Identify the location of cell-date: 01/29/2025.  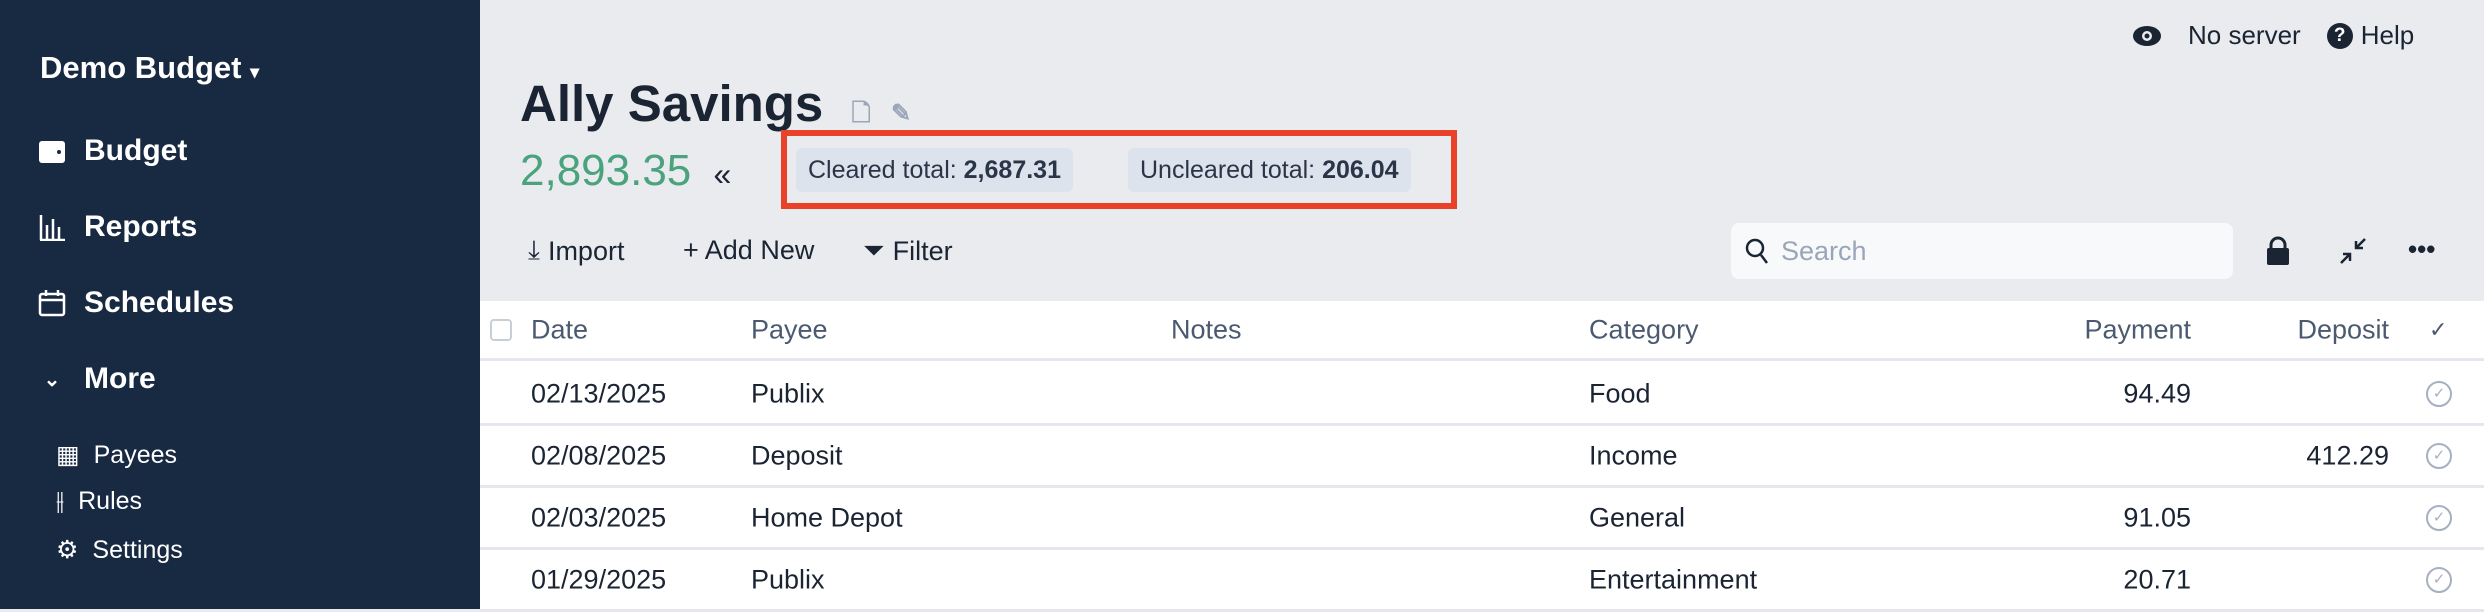
(599, 579).